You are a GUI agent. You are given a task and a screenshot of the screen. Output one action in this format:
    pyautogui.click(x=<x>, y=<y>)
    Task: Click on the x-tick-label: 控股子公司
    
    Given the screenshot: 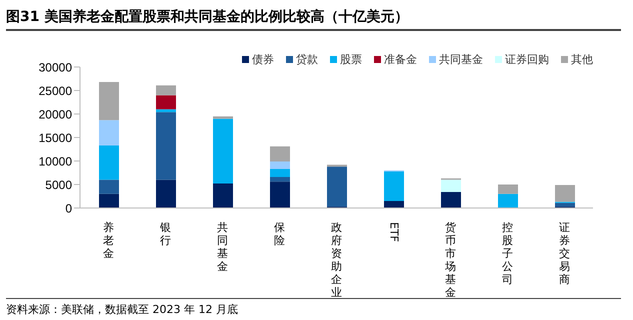 What is the action you would take?
    pyautogui.click(x=507, y=253)
    